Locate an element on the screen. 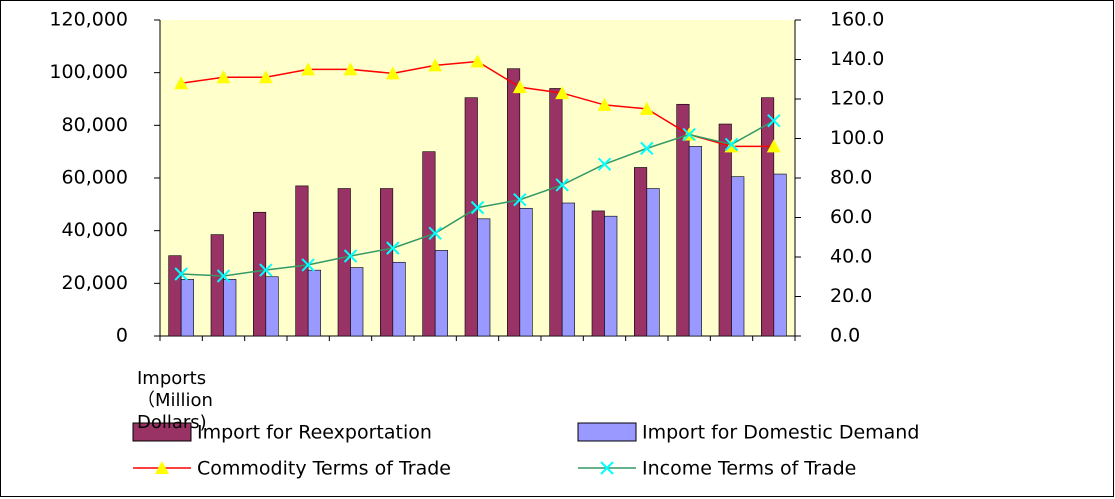 The width and height of the screenshot is (1115, 499). y2-tick-label: 100.0 is located at coordinates (857, 138).